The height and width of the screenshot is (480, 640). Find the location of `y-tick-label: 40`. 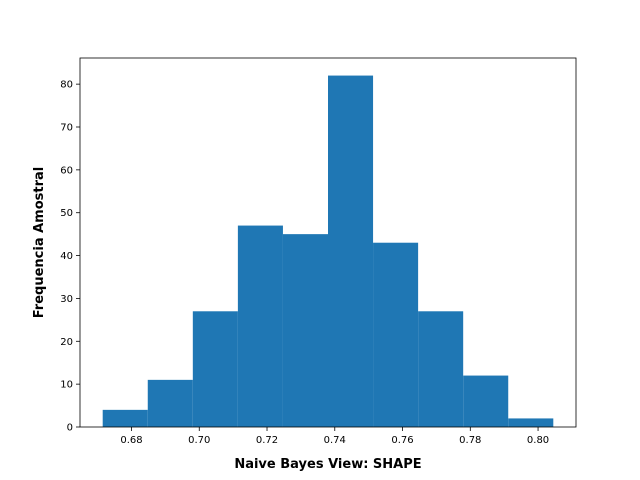

y-tick-label: 40 is located at coordinates (66, 256).